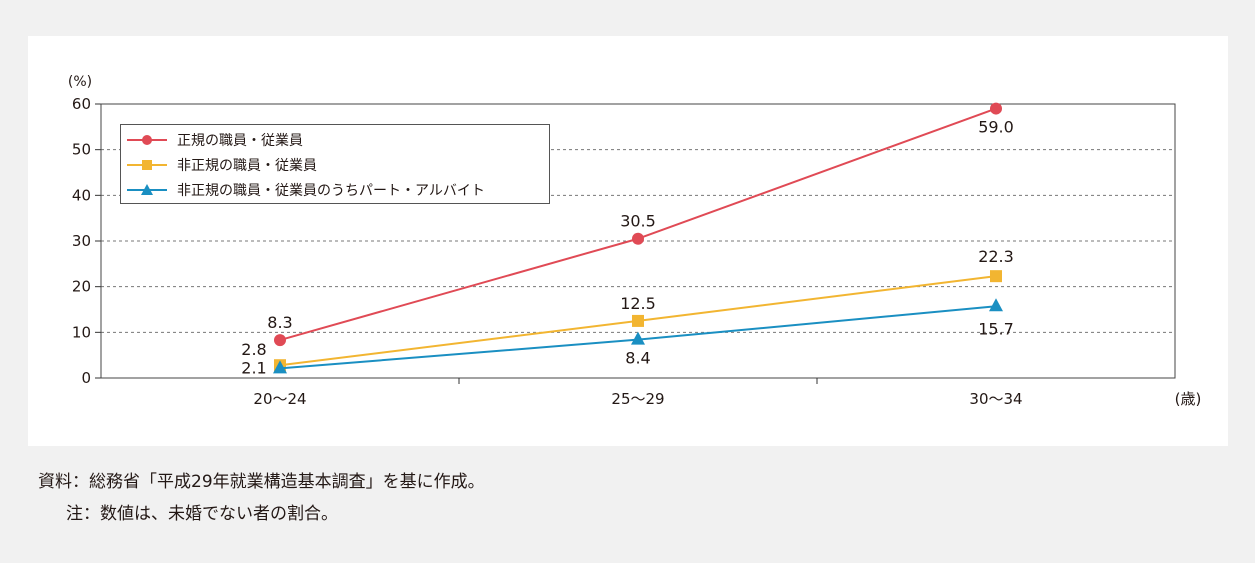  Describe the element at coordinates (338, 139) in the screenshot. I see `legend-item: 正規の職員・従業員` at that location.